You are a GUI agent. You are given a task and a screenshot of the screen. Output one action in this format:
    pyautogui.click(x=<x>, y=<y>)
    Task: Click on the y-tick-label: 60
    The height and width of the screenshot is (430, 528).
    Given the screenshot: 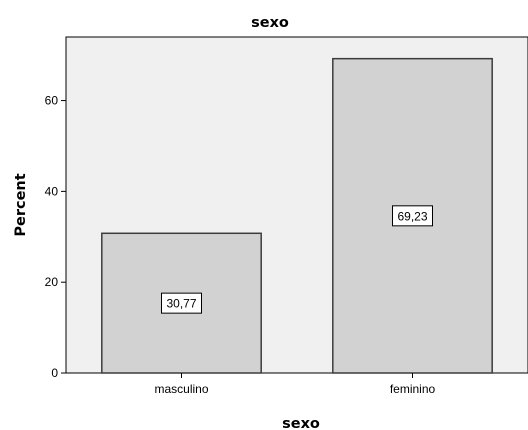 What is the action you would take?
    pyautogui.click(x=52, y=101)
    